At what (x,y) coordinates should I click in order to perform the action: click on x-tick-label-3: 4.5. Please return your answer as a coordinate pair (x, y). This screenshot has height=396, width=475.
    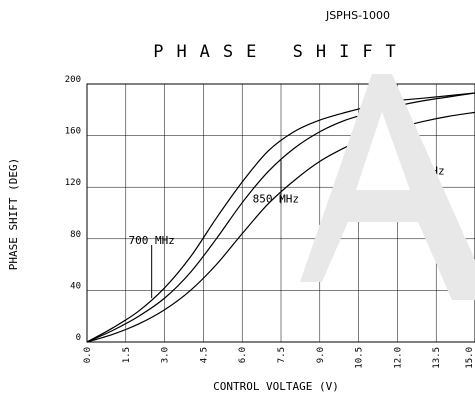
    Looking at the image, I should click on (204, 355).